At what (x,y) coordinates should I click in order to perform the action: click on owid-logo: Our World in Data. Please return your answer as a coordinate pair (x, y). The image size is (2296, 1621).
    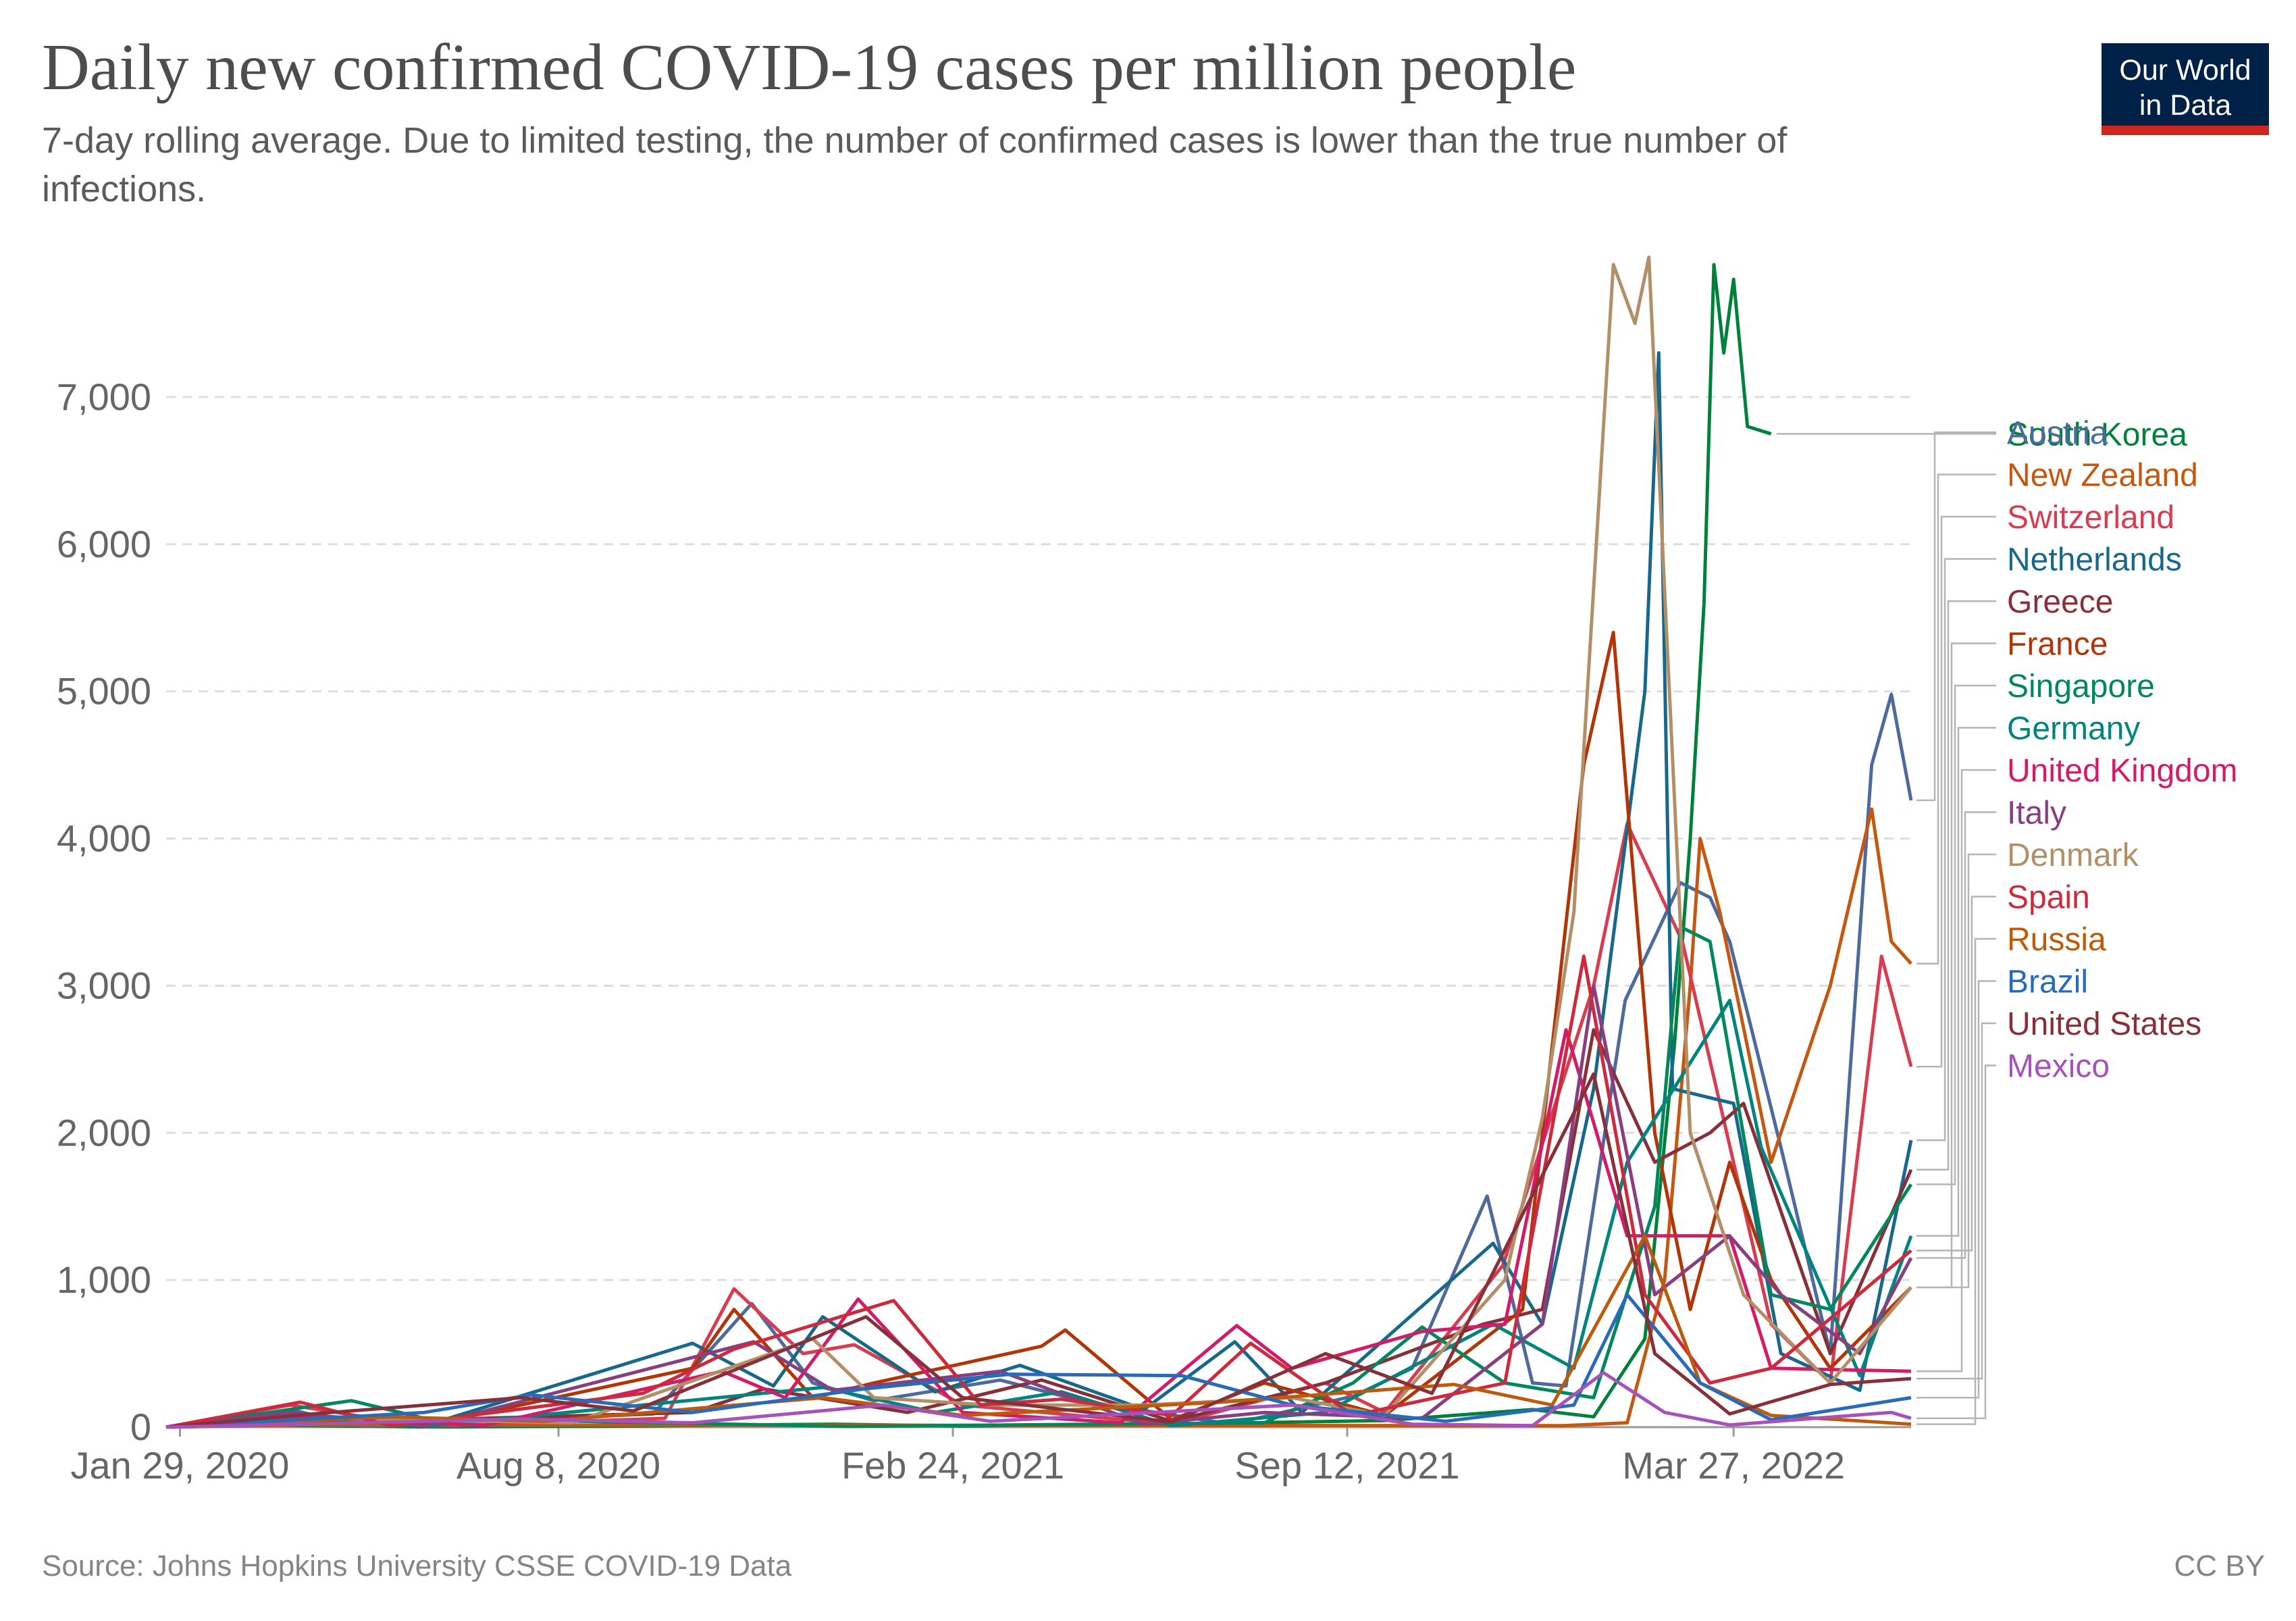
    Looking at the image, I should click on (2185, 89).